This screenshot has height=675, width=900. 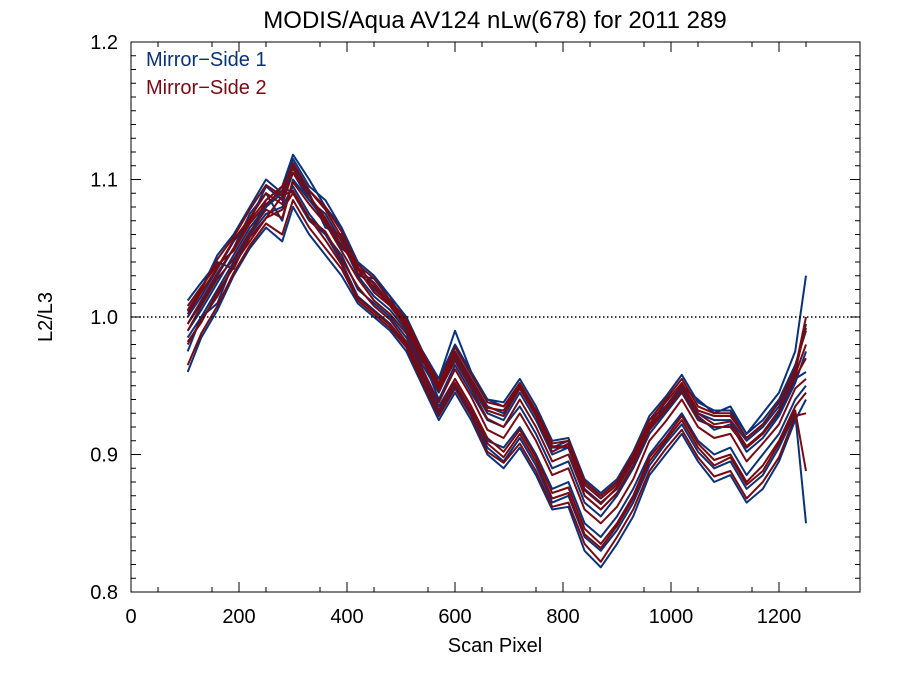 I want to click on x-tick-label: 1000, so click(x=671, y=617).